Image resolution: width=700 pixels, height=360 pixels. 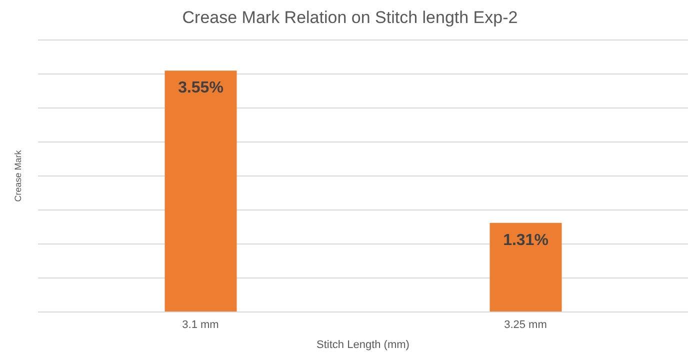 What do you see at coordinates (525, 240) in the screenshot?
I see `data-label: 1.31%` at bounding box center [525, 240].